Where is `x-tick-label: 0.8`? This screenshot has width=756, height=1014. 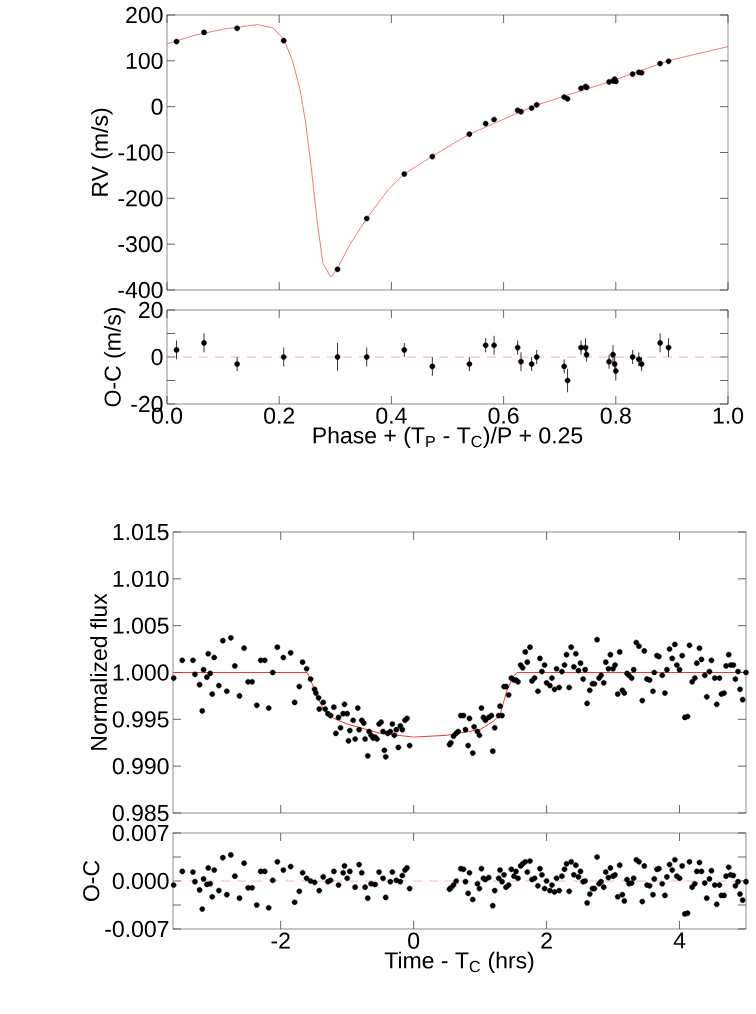
x-tick-label: 0.8 is located at coordinates (615, 415).